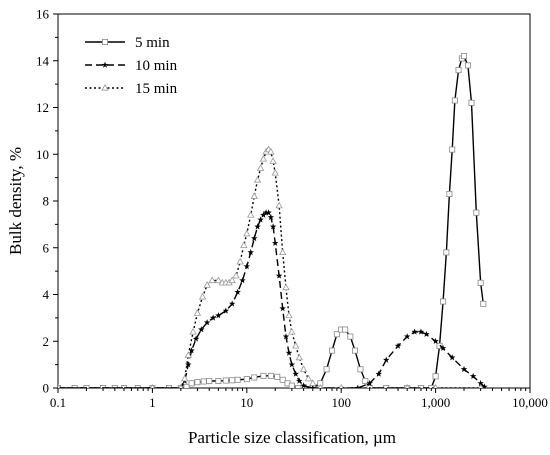 This screenshot has width=550, height=455. What do you see at coordinates (46, 247) in the screenshot?
I see `y-tick-label: 6` at bounding box center [46, 247].